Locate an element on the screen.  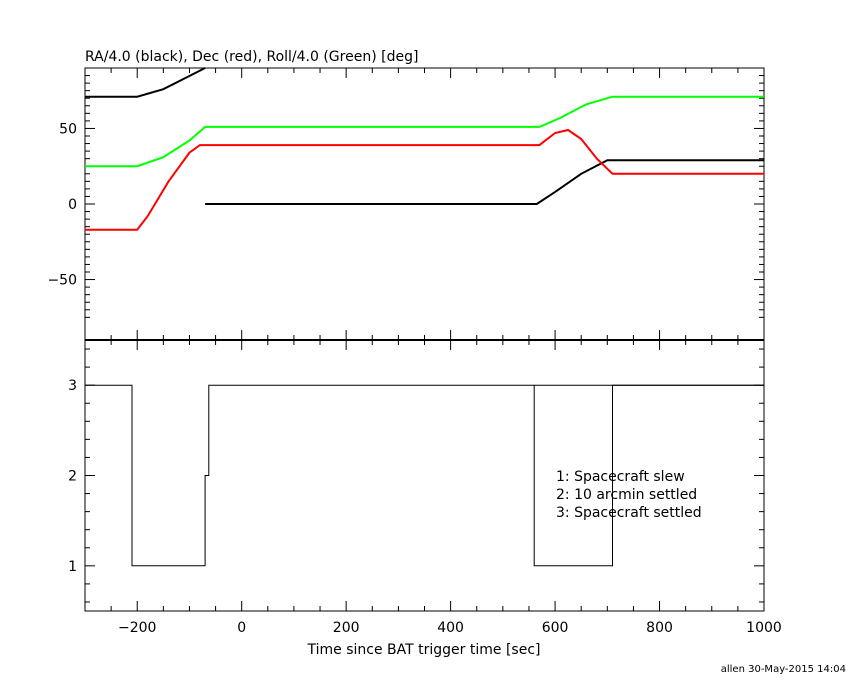
xtick-label: 600 is located at coordinates (555, 628).